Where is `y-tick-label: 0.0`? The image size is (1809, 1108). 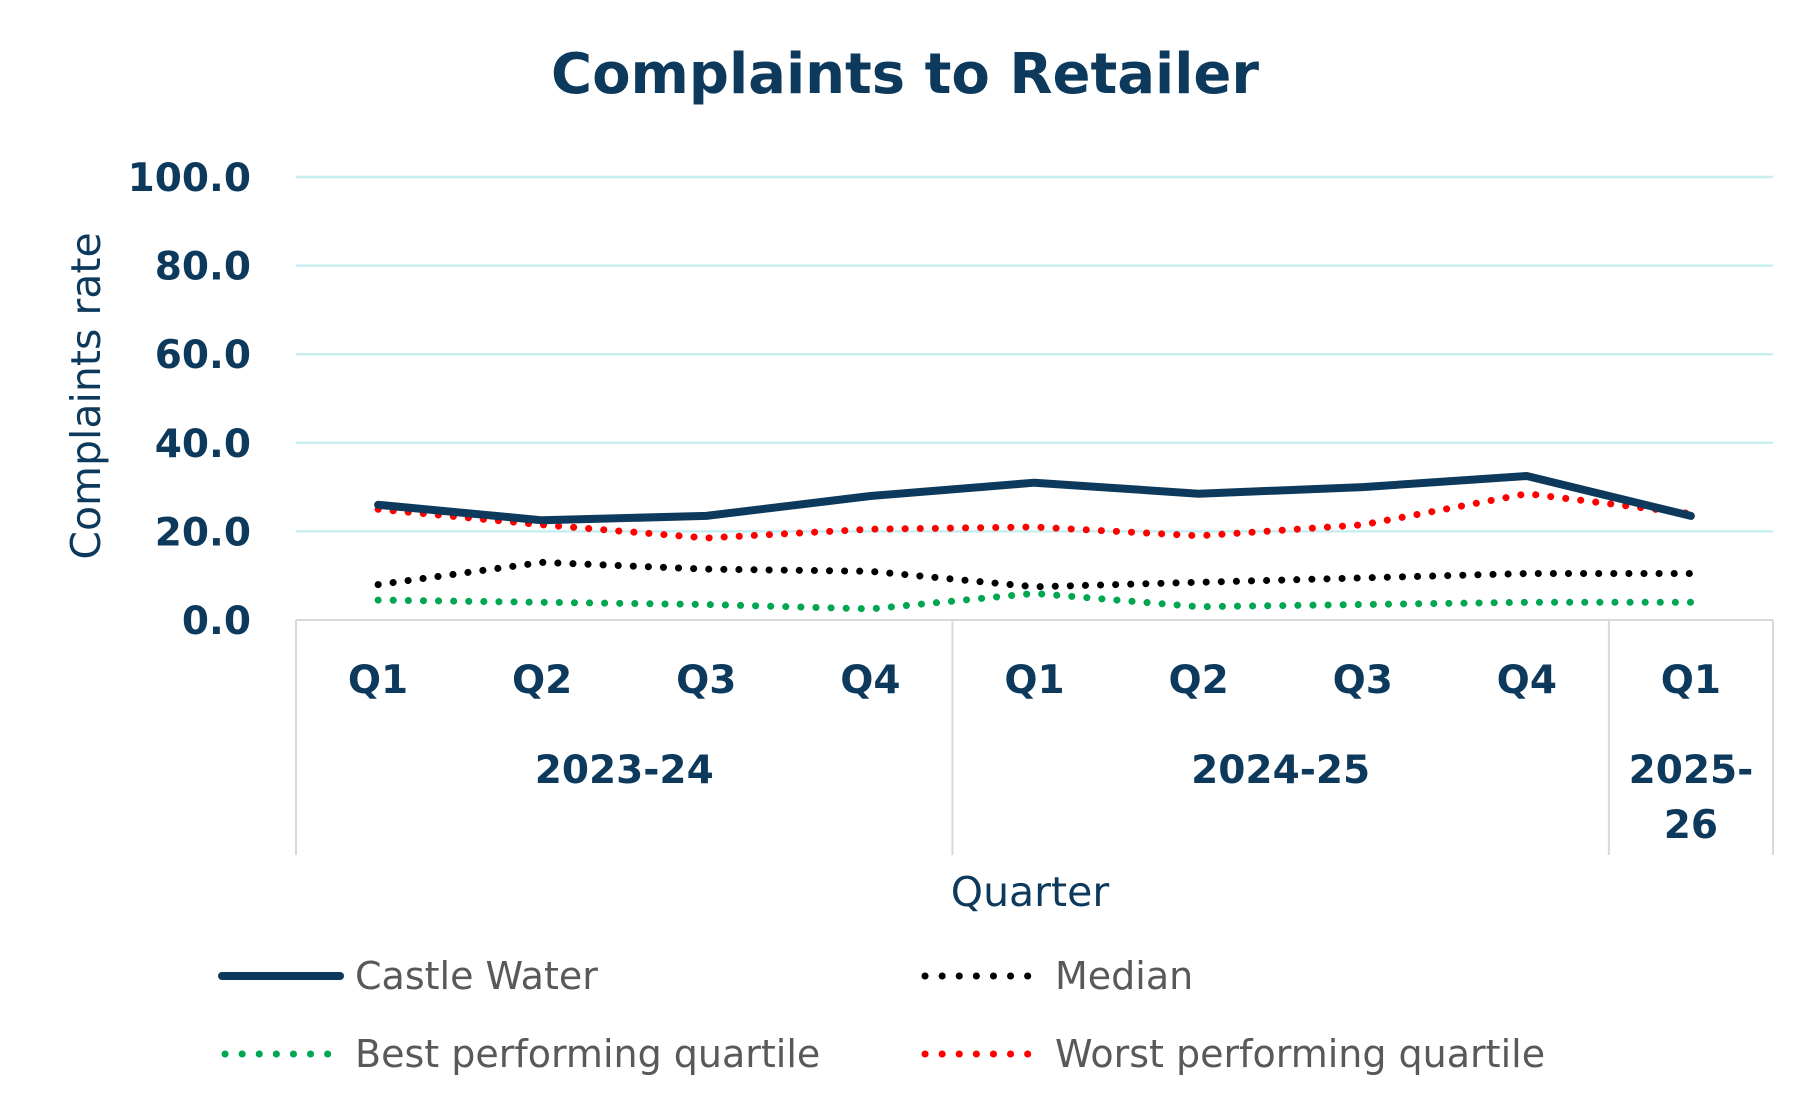
y-tick-label: 0.0 is located at coordinates (216, 621).